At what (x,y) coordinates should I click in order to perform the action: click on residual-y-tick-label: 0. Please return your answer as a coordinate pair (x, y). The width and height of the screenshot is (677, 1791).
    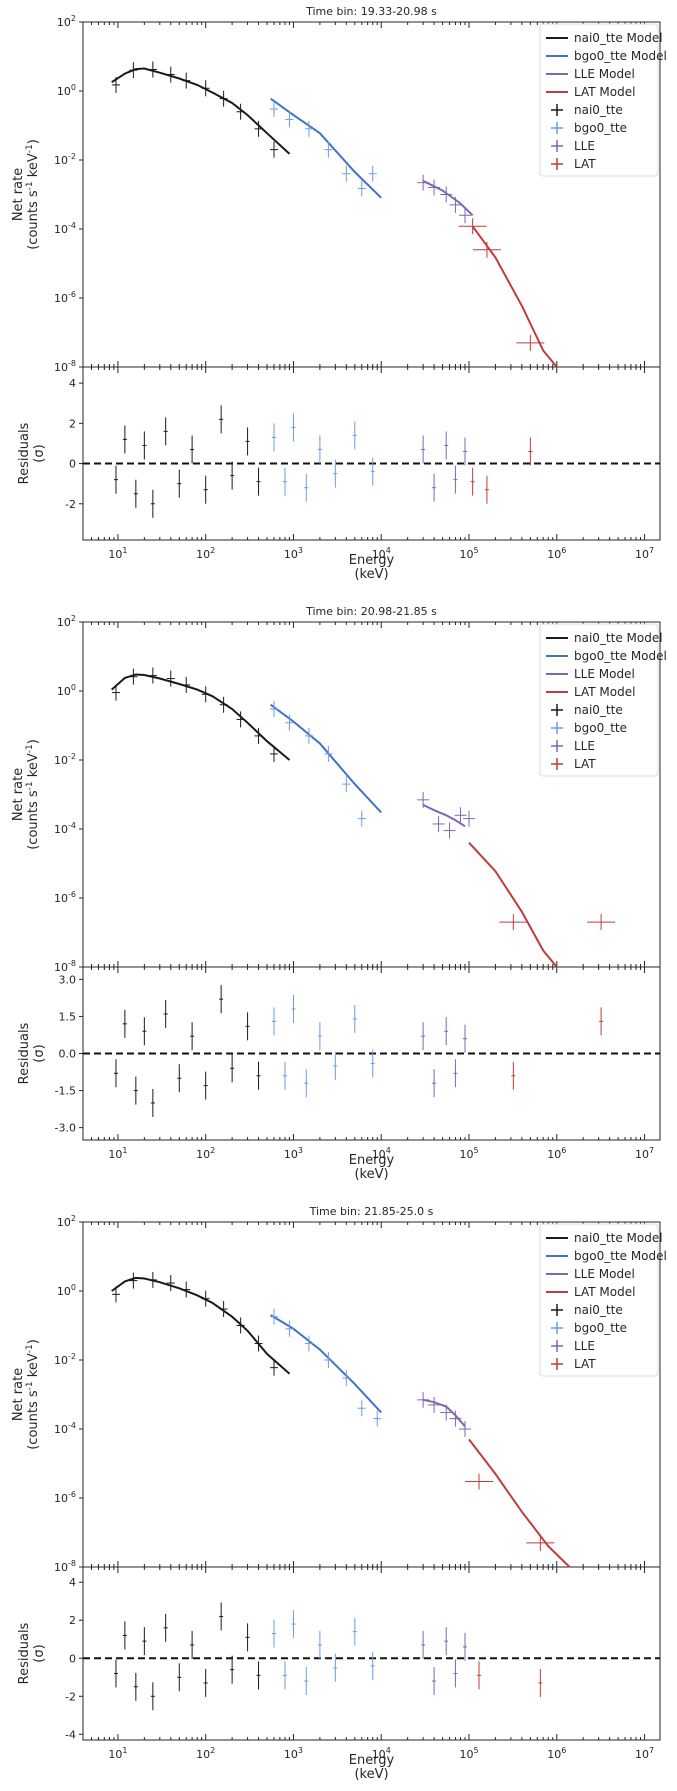
    Looking at the image, I should click on (72, 1658).